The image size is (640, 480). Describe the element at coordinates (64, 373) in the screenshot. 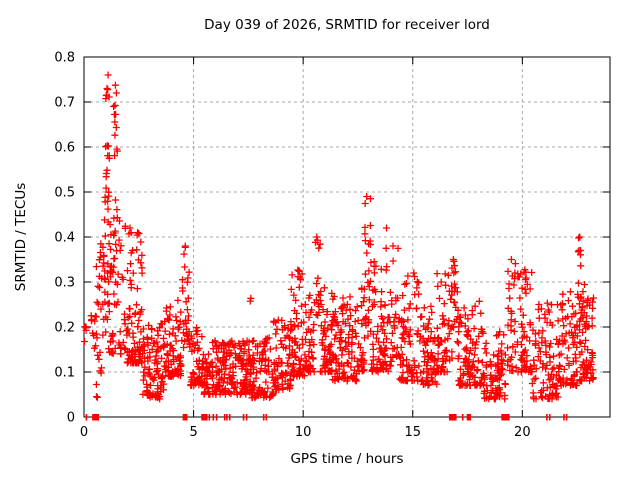

I see `y-tick-label: 0.1` at that location.